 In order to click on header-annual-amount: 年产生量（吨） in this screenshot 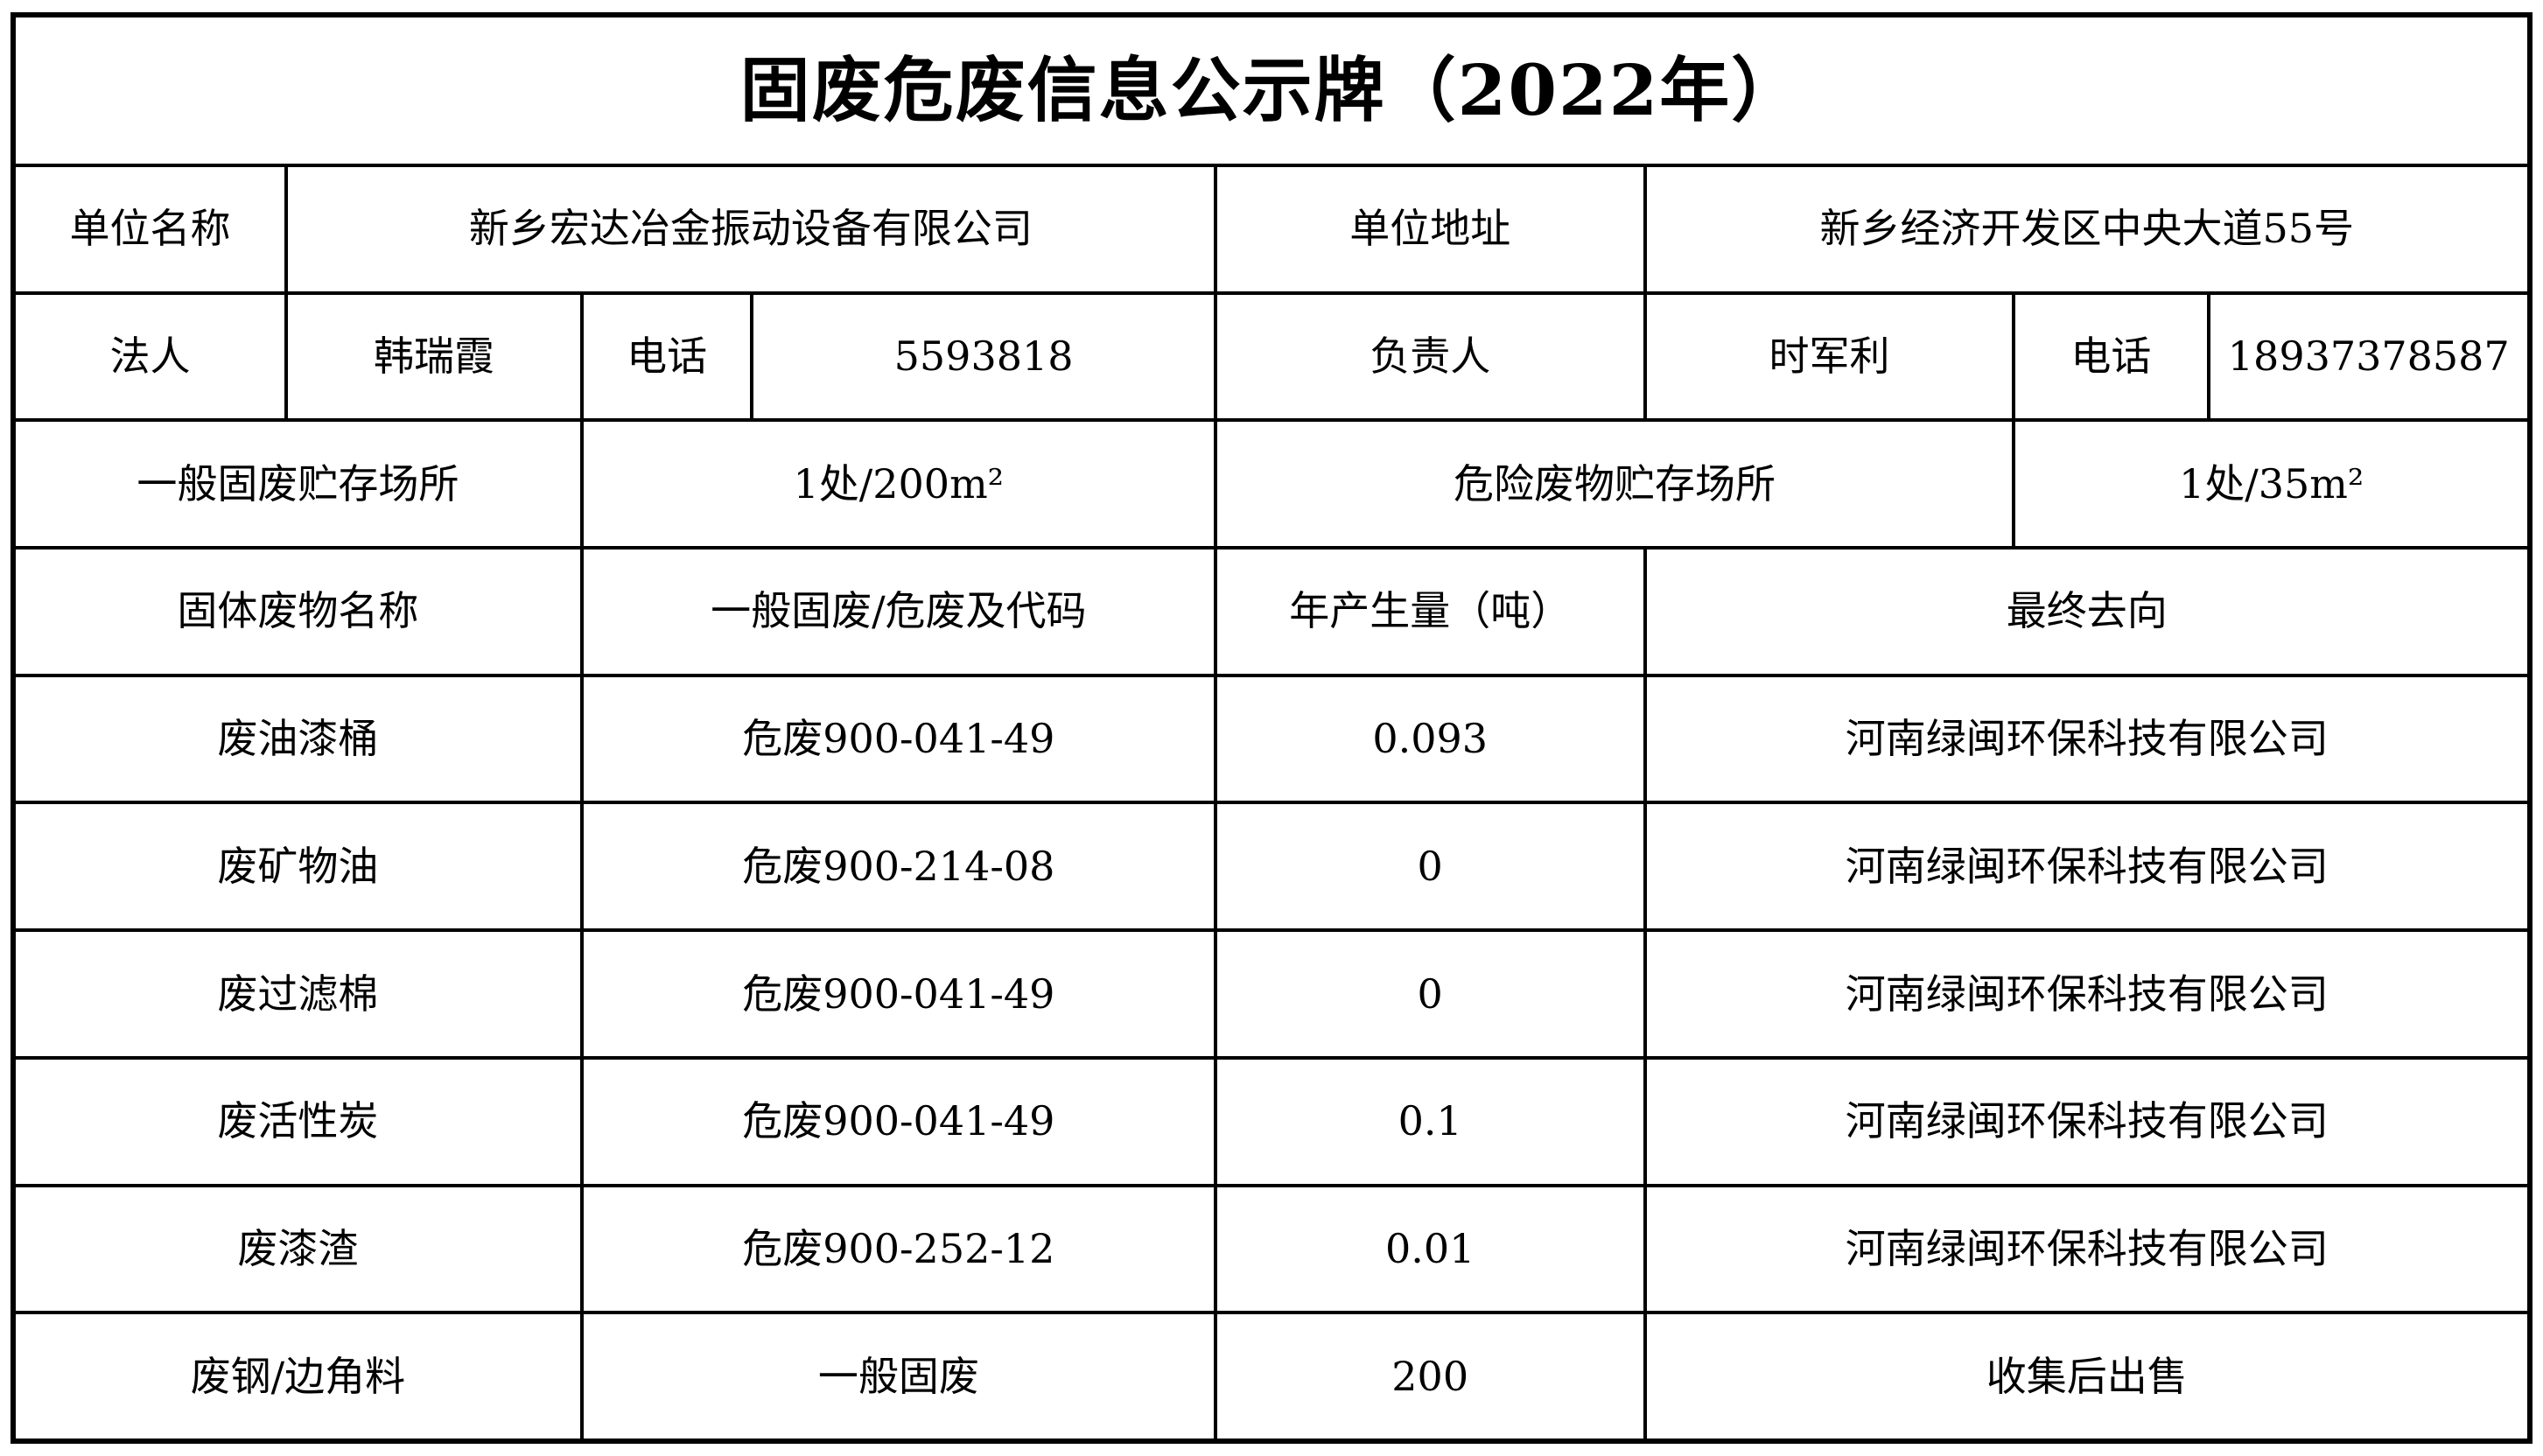, I will do `click(1432, 612)`.